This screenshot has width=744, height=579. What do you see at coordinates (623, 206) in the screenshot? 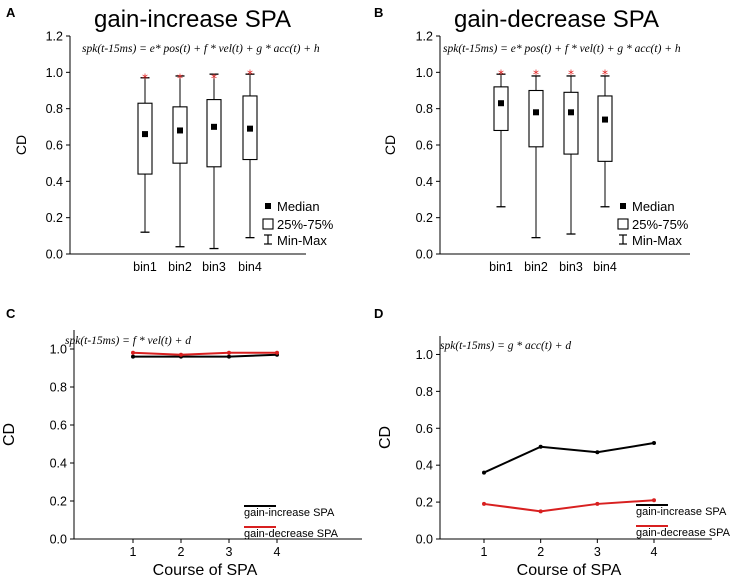
I see `legend-median-symbol` at bounding box center [623, 206].